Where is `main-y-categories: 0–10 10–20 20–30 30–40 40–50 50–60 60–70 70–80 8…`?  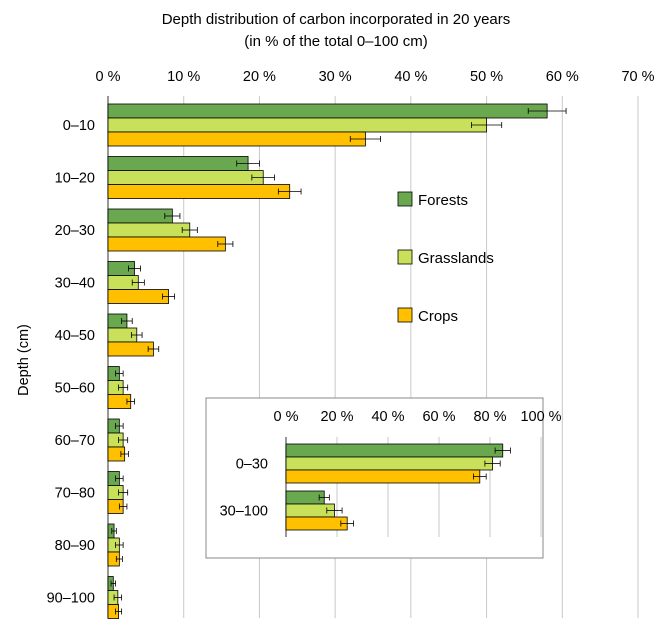 main-y-categories: 0–10 10–20 20–30 30–40 40–50 50–60 60–70 70–80 8… is located at coordinates (71, 362).